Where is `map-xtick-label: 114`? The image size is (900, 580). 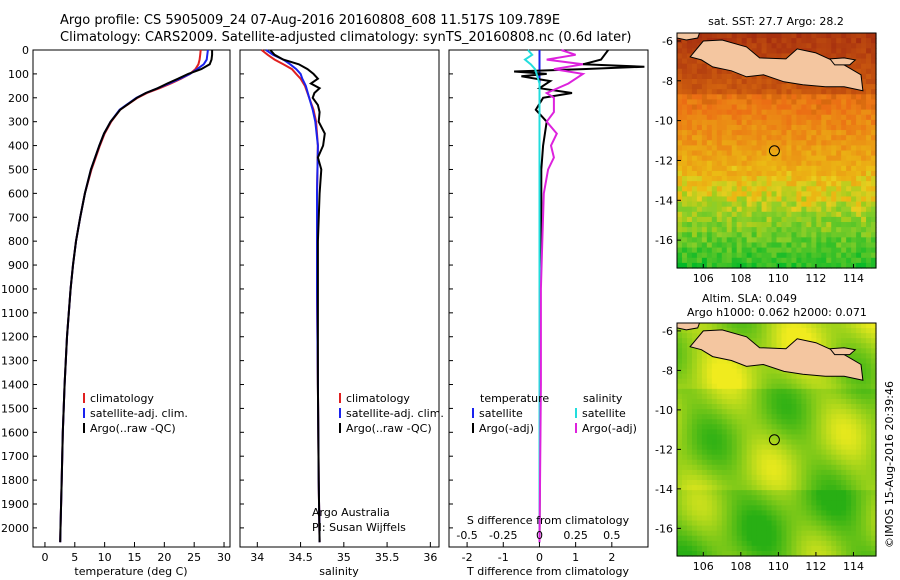
map-xtick-label: 114 is located at coordinates (853, 566).